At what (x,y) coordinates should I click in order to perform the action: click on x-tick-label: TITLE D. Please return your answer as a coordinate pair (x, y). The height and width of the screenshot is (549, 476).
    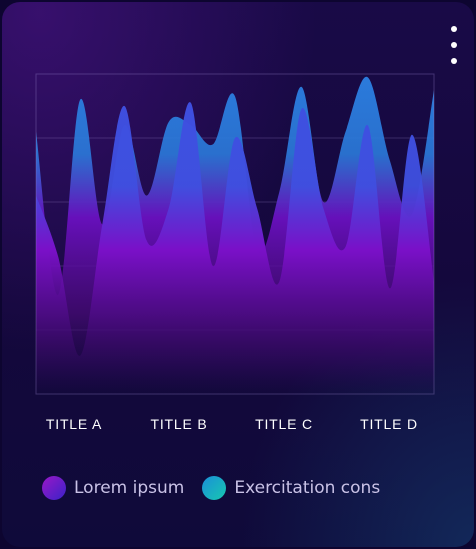
    Looking at the image, I should click on (389, 424).